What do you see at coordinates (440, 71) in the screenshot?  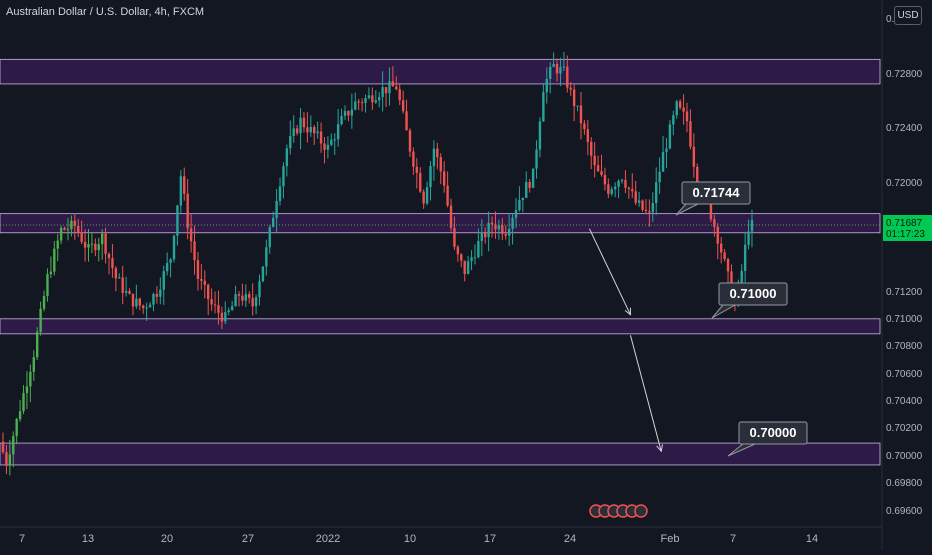 I see `zone-resistance-high` at bounding box center [440, 71].